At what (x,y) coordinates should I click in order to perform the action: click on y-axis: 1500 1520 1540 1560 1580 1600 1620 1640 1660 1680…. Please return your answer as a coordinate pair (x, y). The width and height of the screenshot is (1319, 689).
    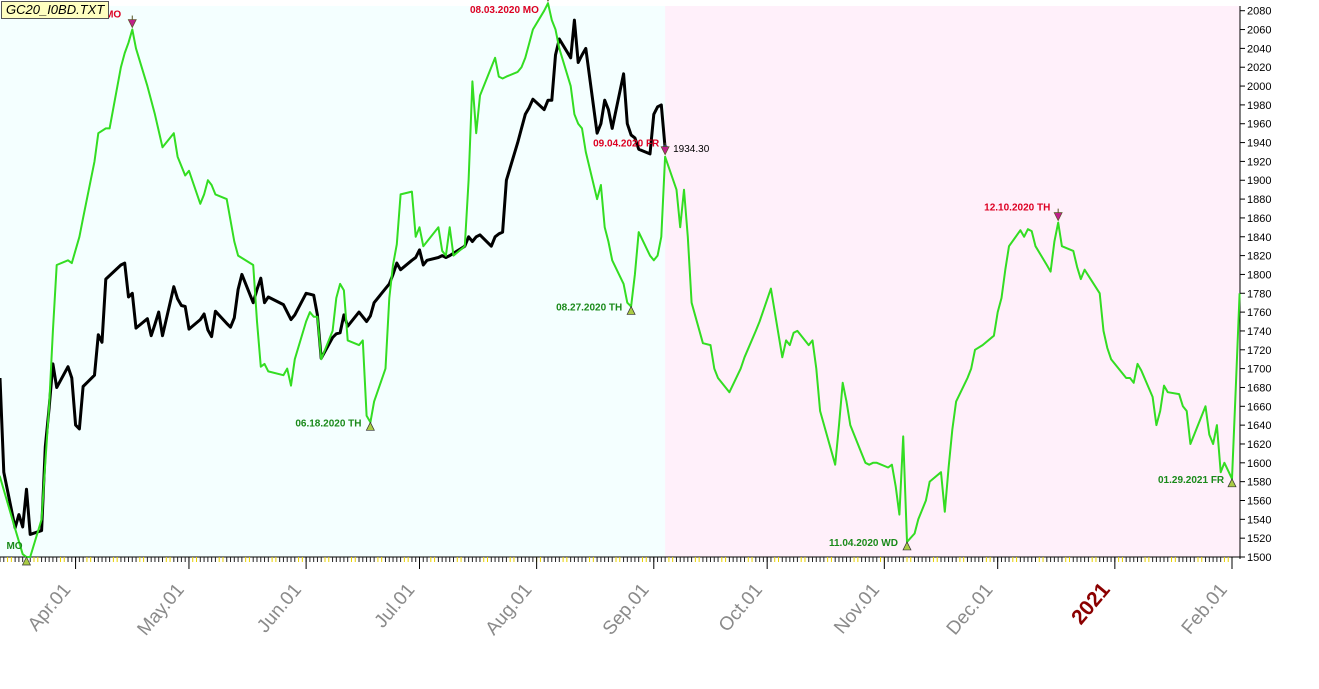
    Looking at the image, I should click on (1255, 285).